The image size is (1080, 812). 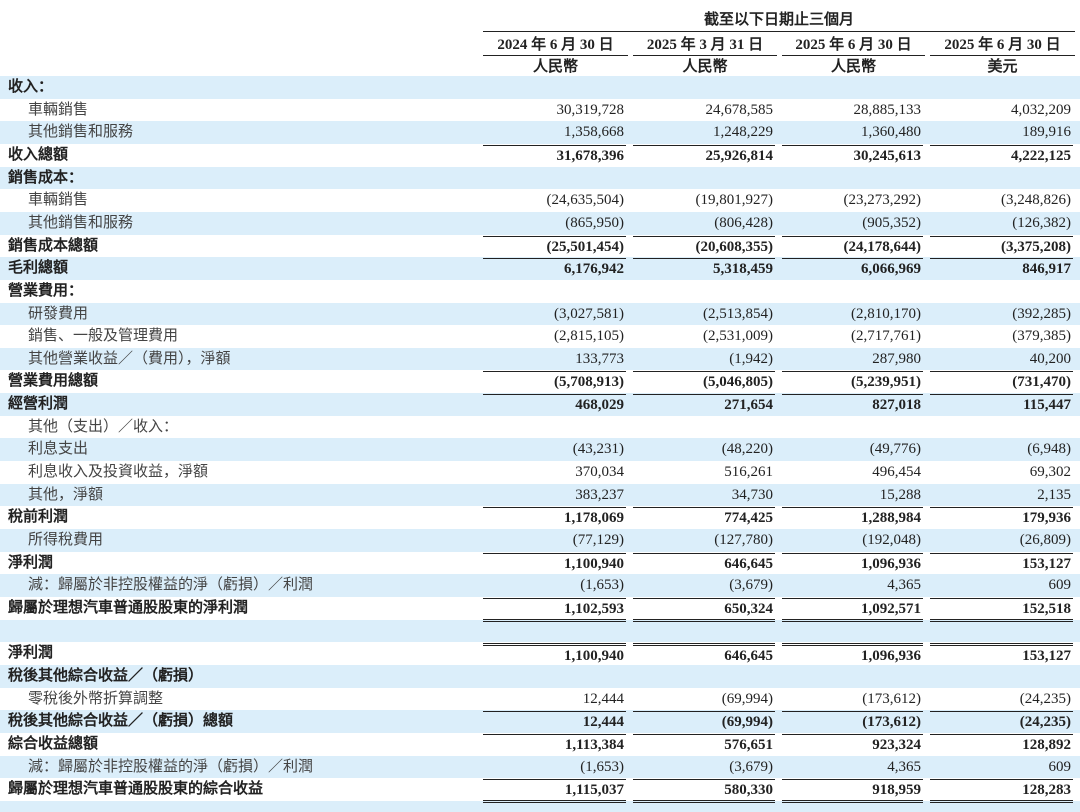 I want to click on row-label: 減：歸屬於非控股權益的淨（虧損）／利潤, so click(x=171, y=766).